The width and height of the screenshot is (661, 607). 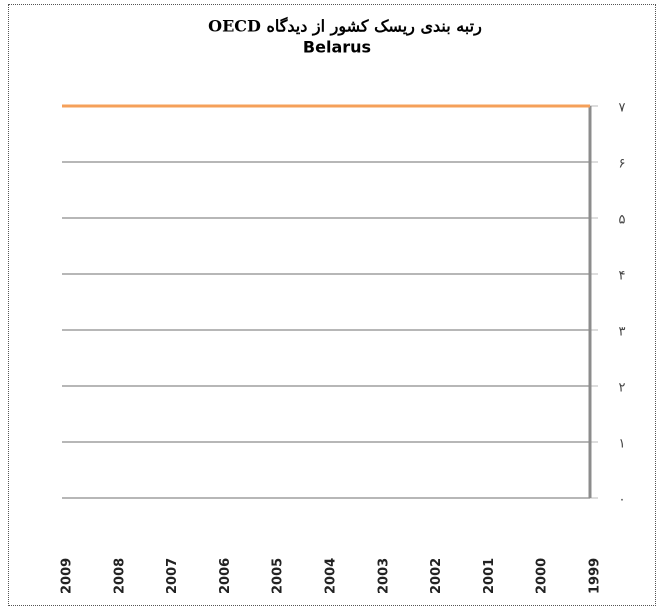 What do you see at coordinates (331, 576) in the screenshot?
I see `x-tick-label: 2004` at bounding box center [331, 576].